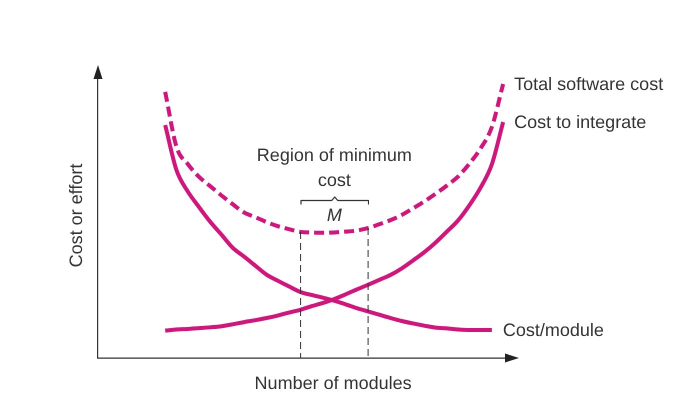 The width and height of the screenshot is (687, 415). Describe the element at coordinates (553, 330) in the screenshot. I see `series-label: Cost/module` at that location.